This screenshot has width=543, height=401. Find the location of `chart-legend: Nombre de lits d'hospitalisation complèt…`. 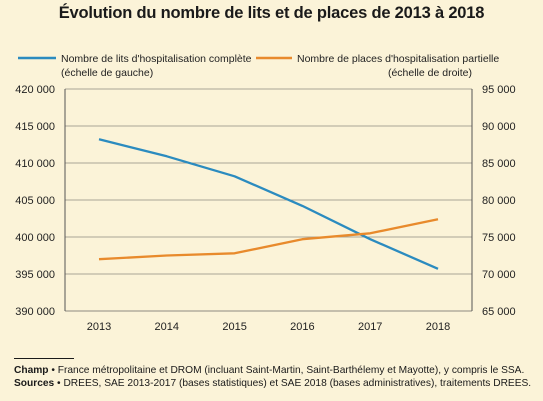

chart-legend: Nombre de lits d'hospitalisation complèt… is located at coordinates (258, 66).